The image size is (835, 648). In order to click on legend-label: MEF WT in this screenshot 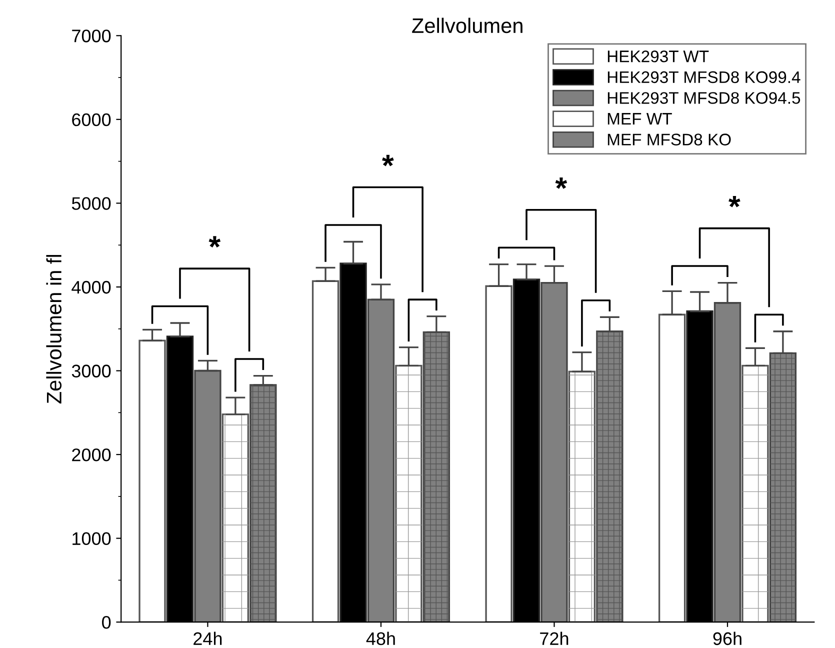, I will do `click(640, 119)`.